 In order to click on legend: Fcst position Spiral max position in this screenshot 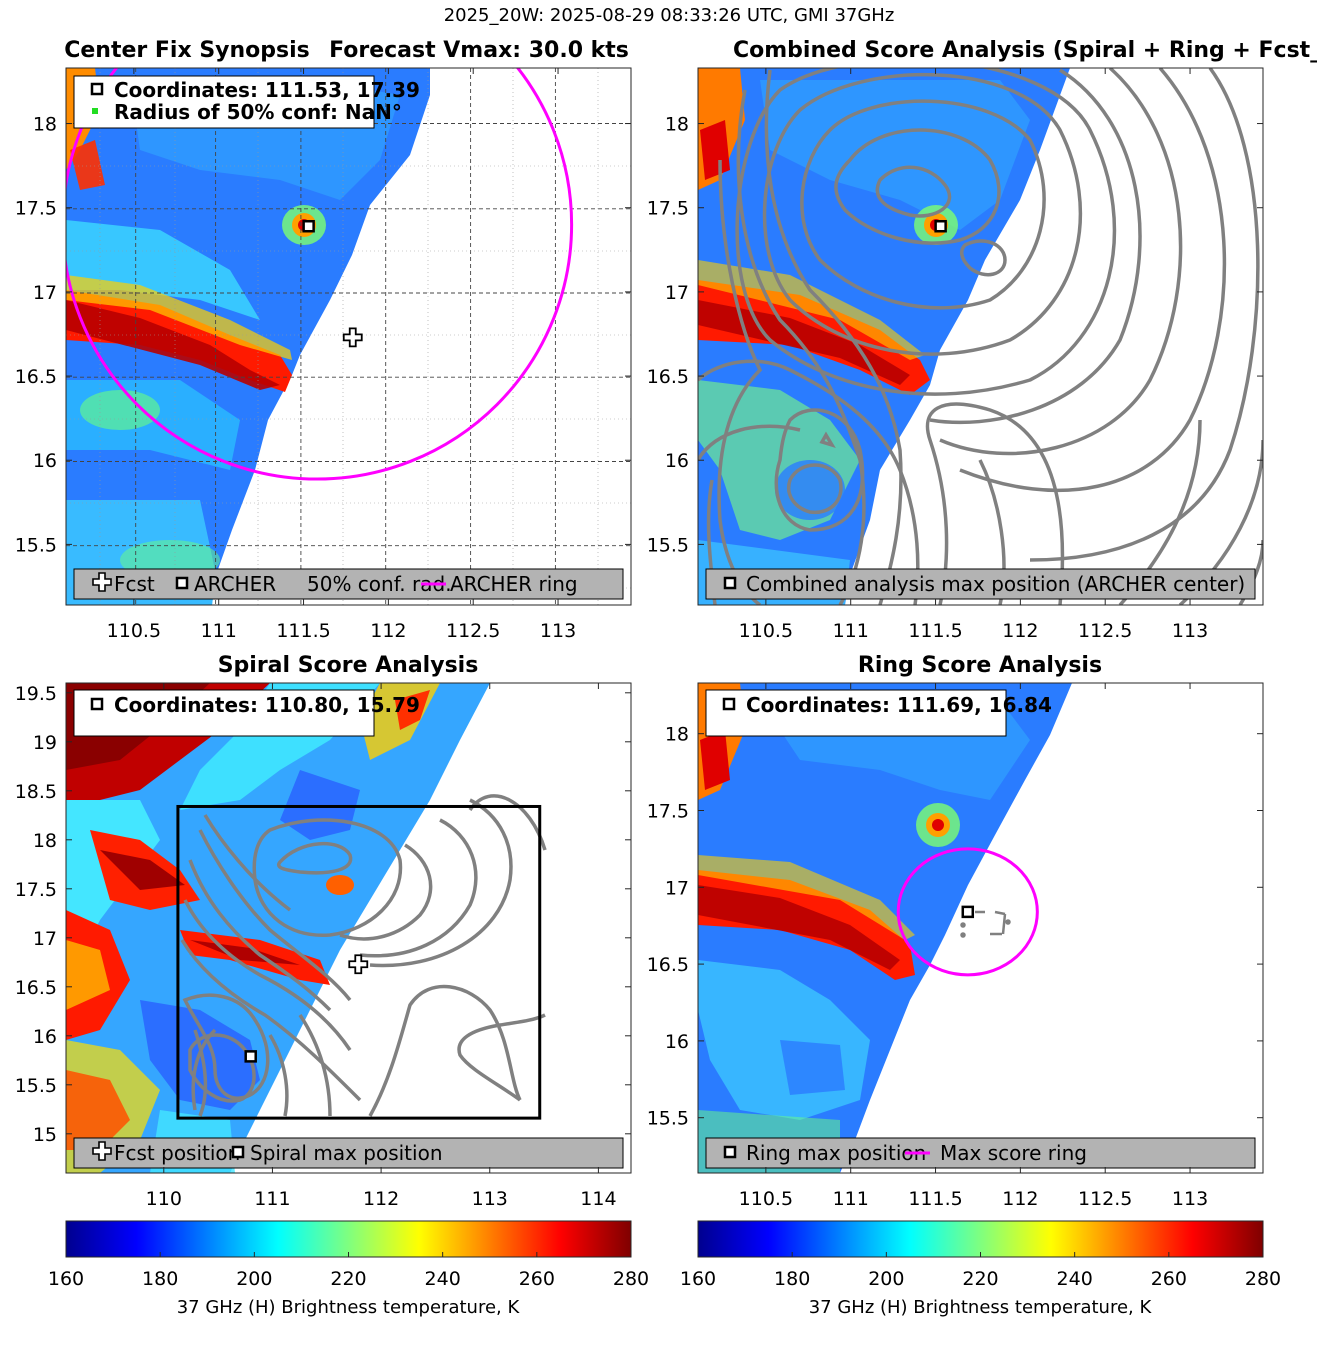, I will do `click(348, 1153)`.